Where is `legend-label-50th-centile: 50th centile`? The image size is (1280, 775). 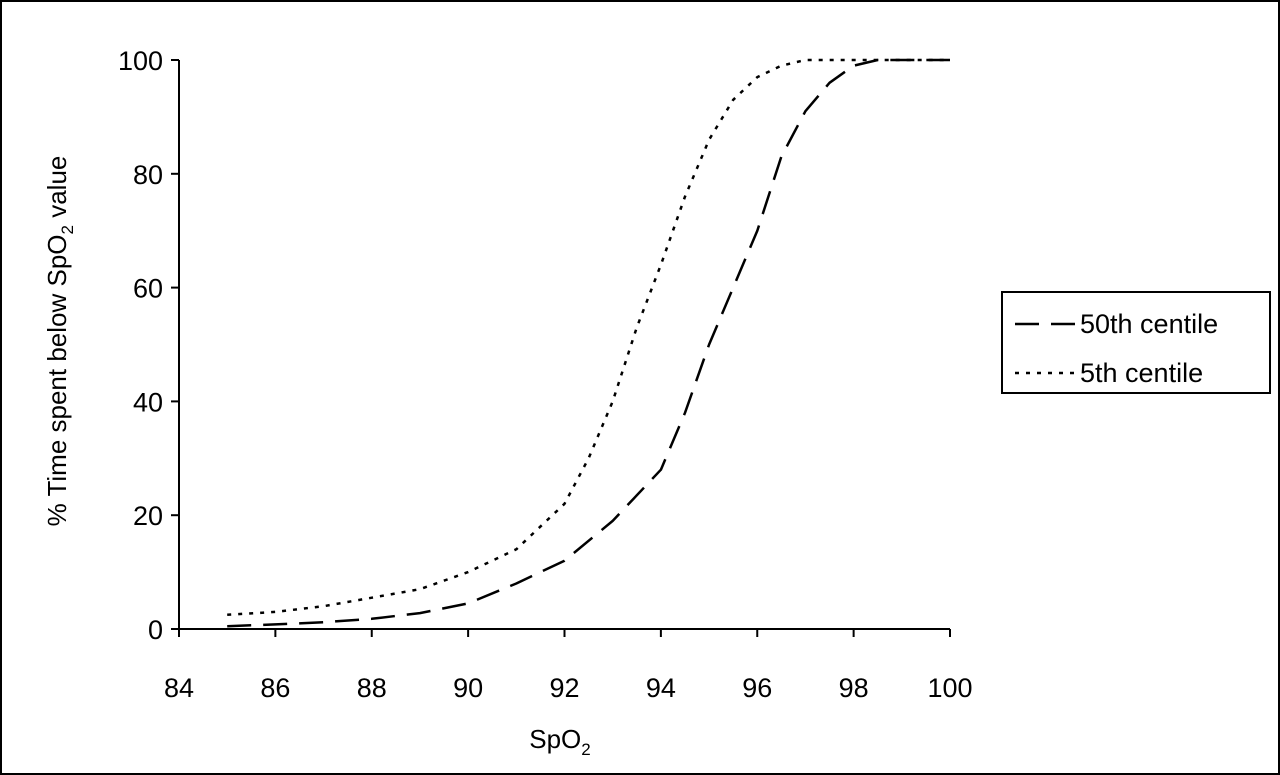
legend-label-50th-centile: 50th centile is located at coordinates (1149, 324).